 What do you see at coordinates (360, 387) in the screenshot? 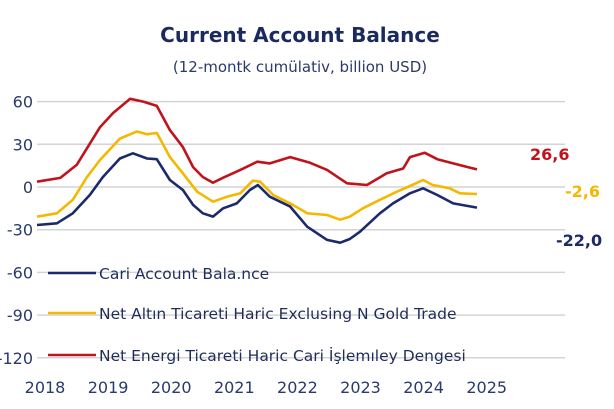
I see `x-tick-label: 2023` at bounding box center [360, 387].